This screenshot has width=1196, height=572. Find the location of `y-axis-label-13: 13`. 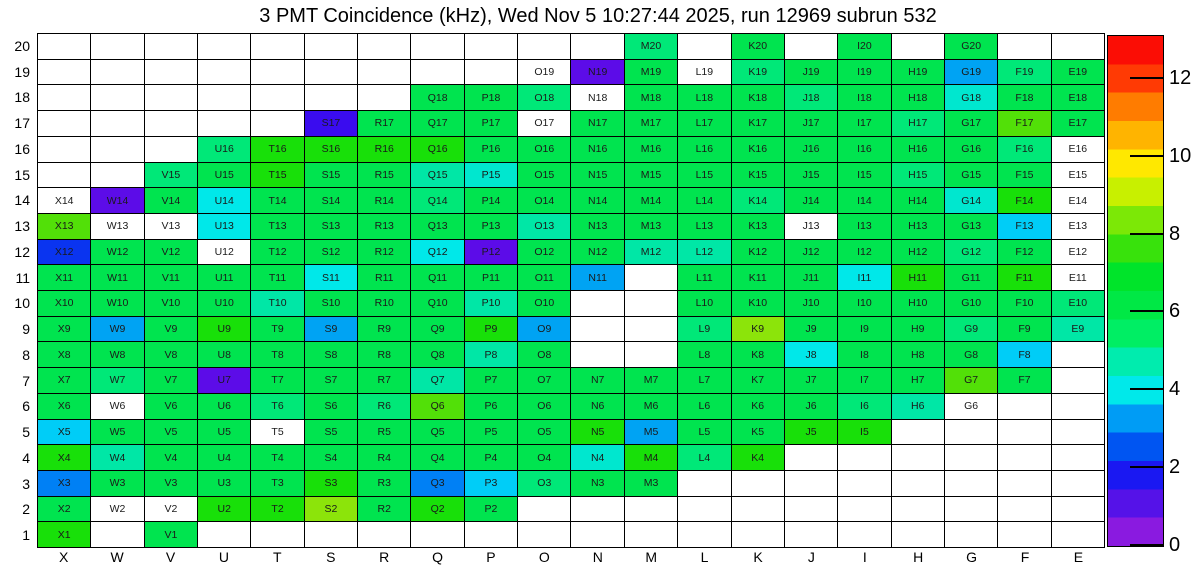

y-axis-label-13: 13 is located at coordinates (22, 226).